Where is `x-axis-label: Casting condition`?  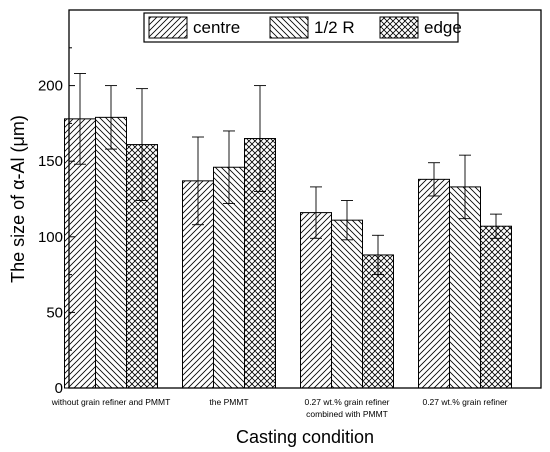
x-axis-label: Casting condition is located at coordinates (305, 437).